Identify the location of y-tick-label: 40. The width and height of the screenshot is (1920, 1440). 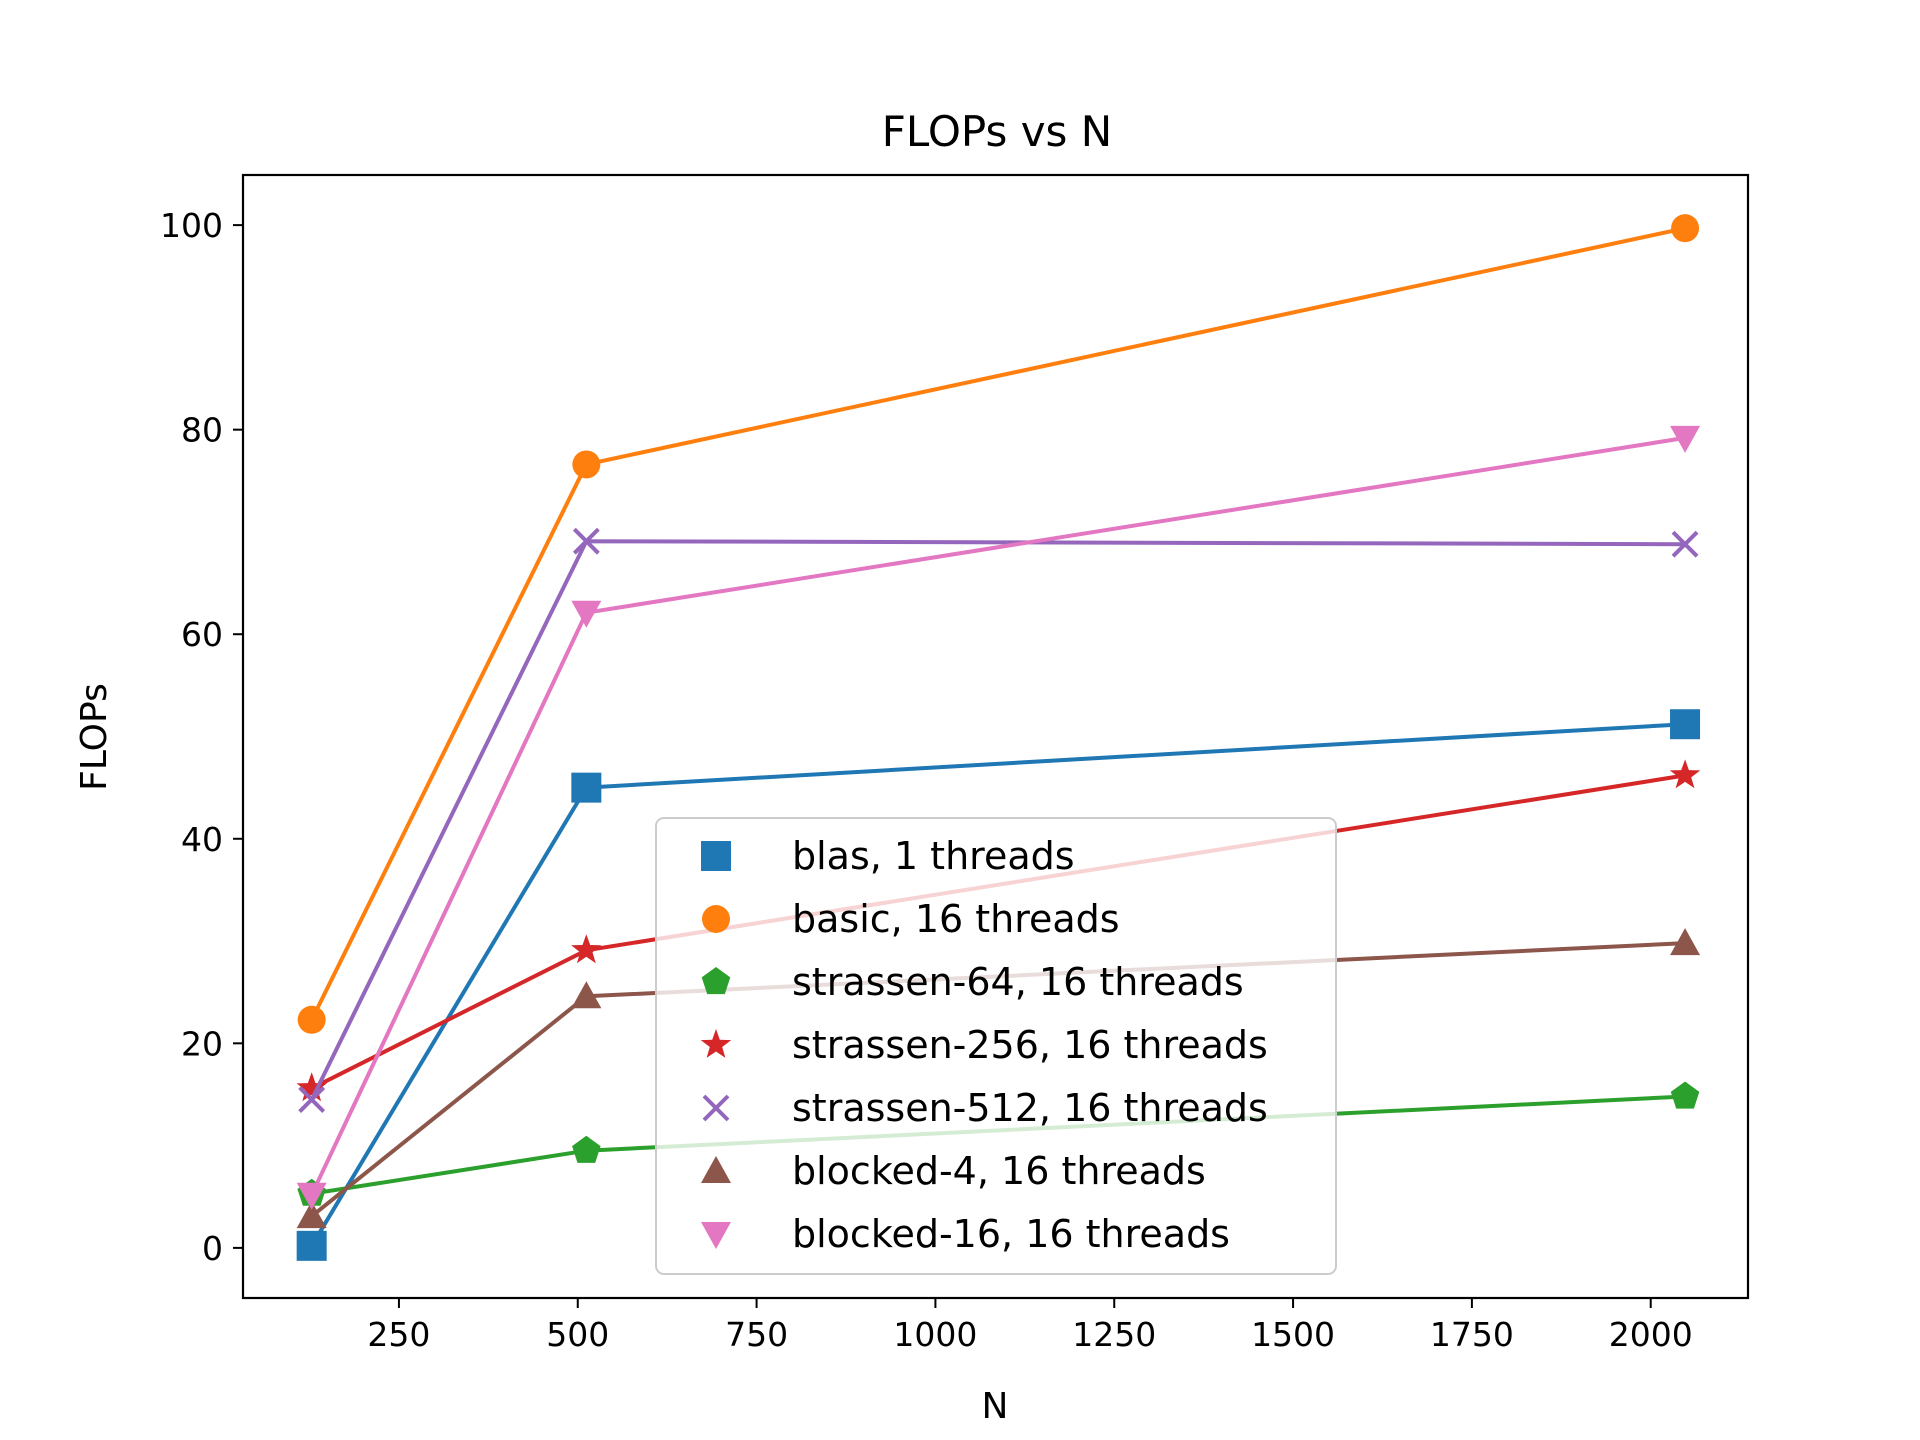
(202, 839).